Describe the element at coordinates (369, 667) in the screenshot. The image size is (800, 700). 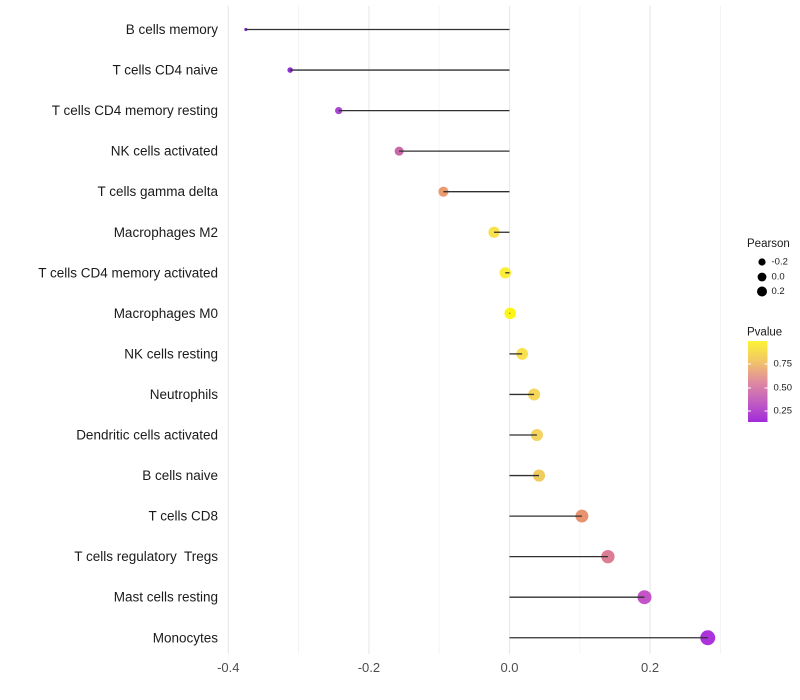
I see `x-tick-label: -0.2` at that location.